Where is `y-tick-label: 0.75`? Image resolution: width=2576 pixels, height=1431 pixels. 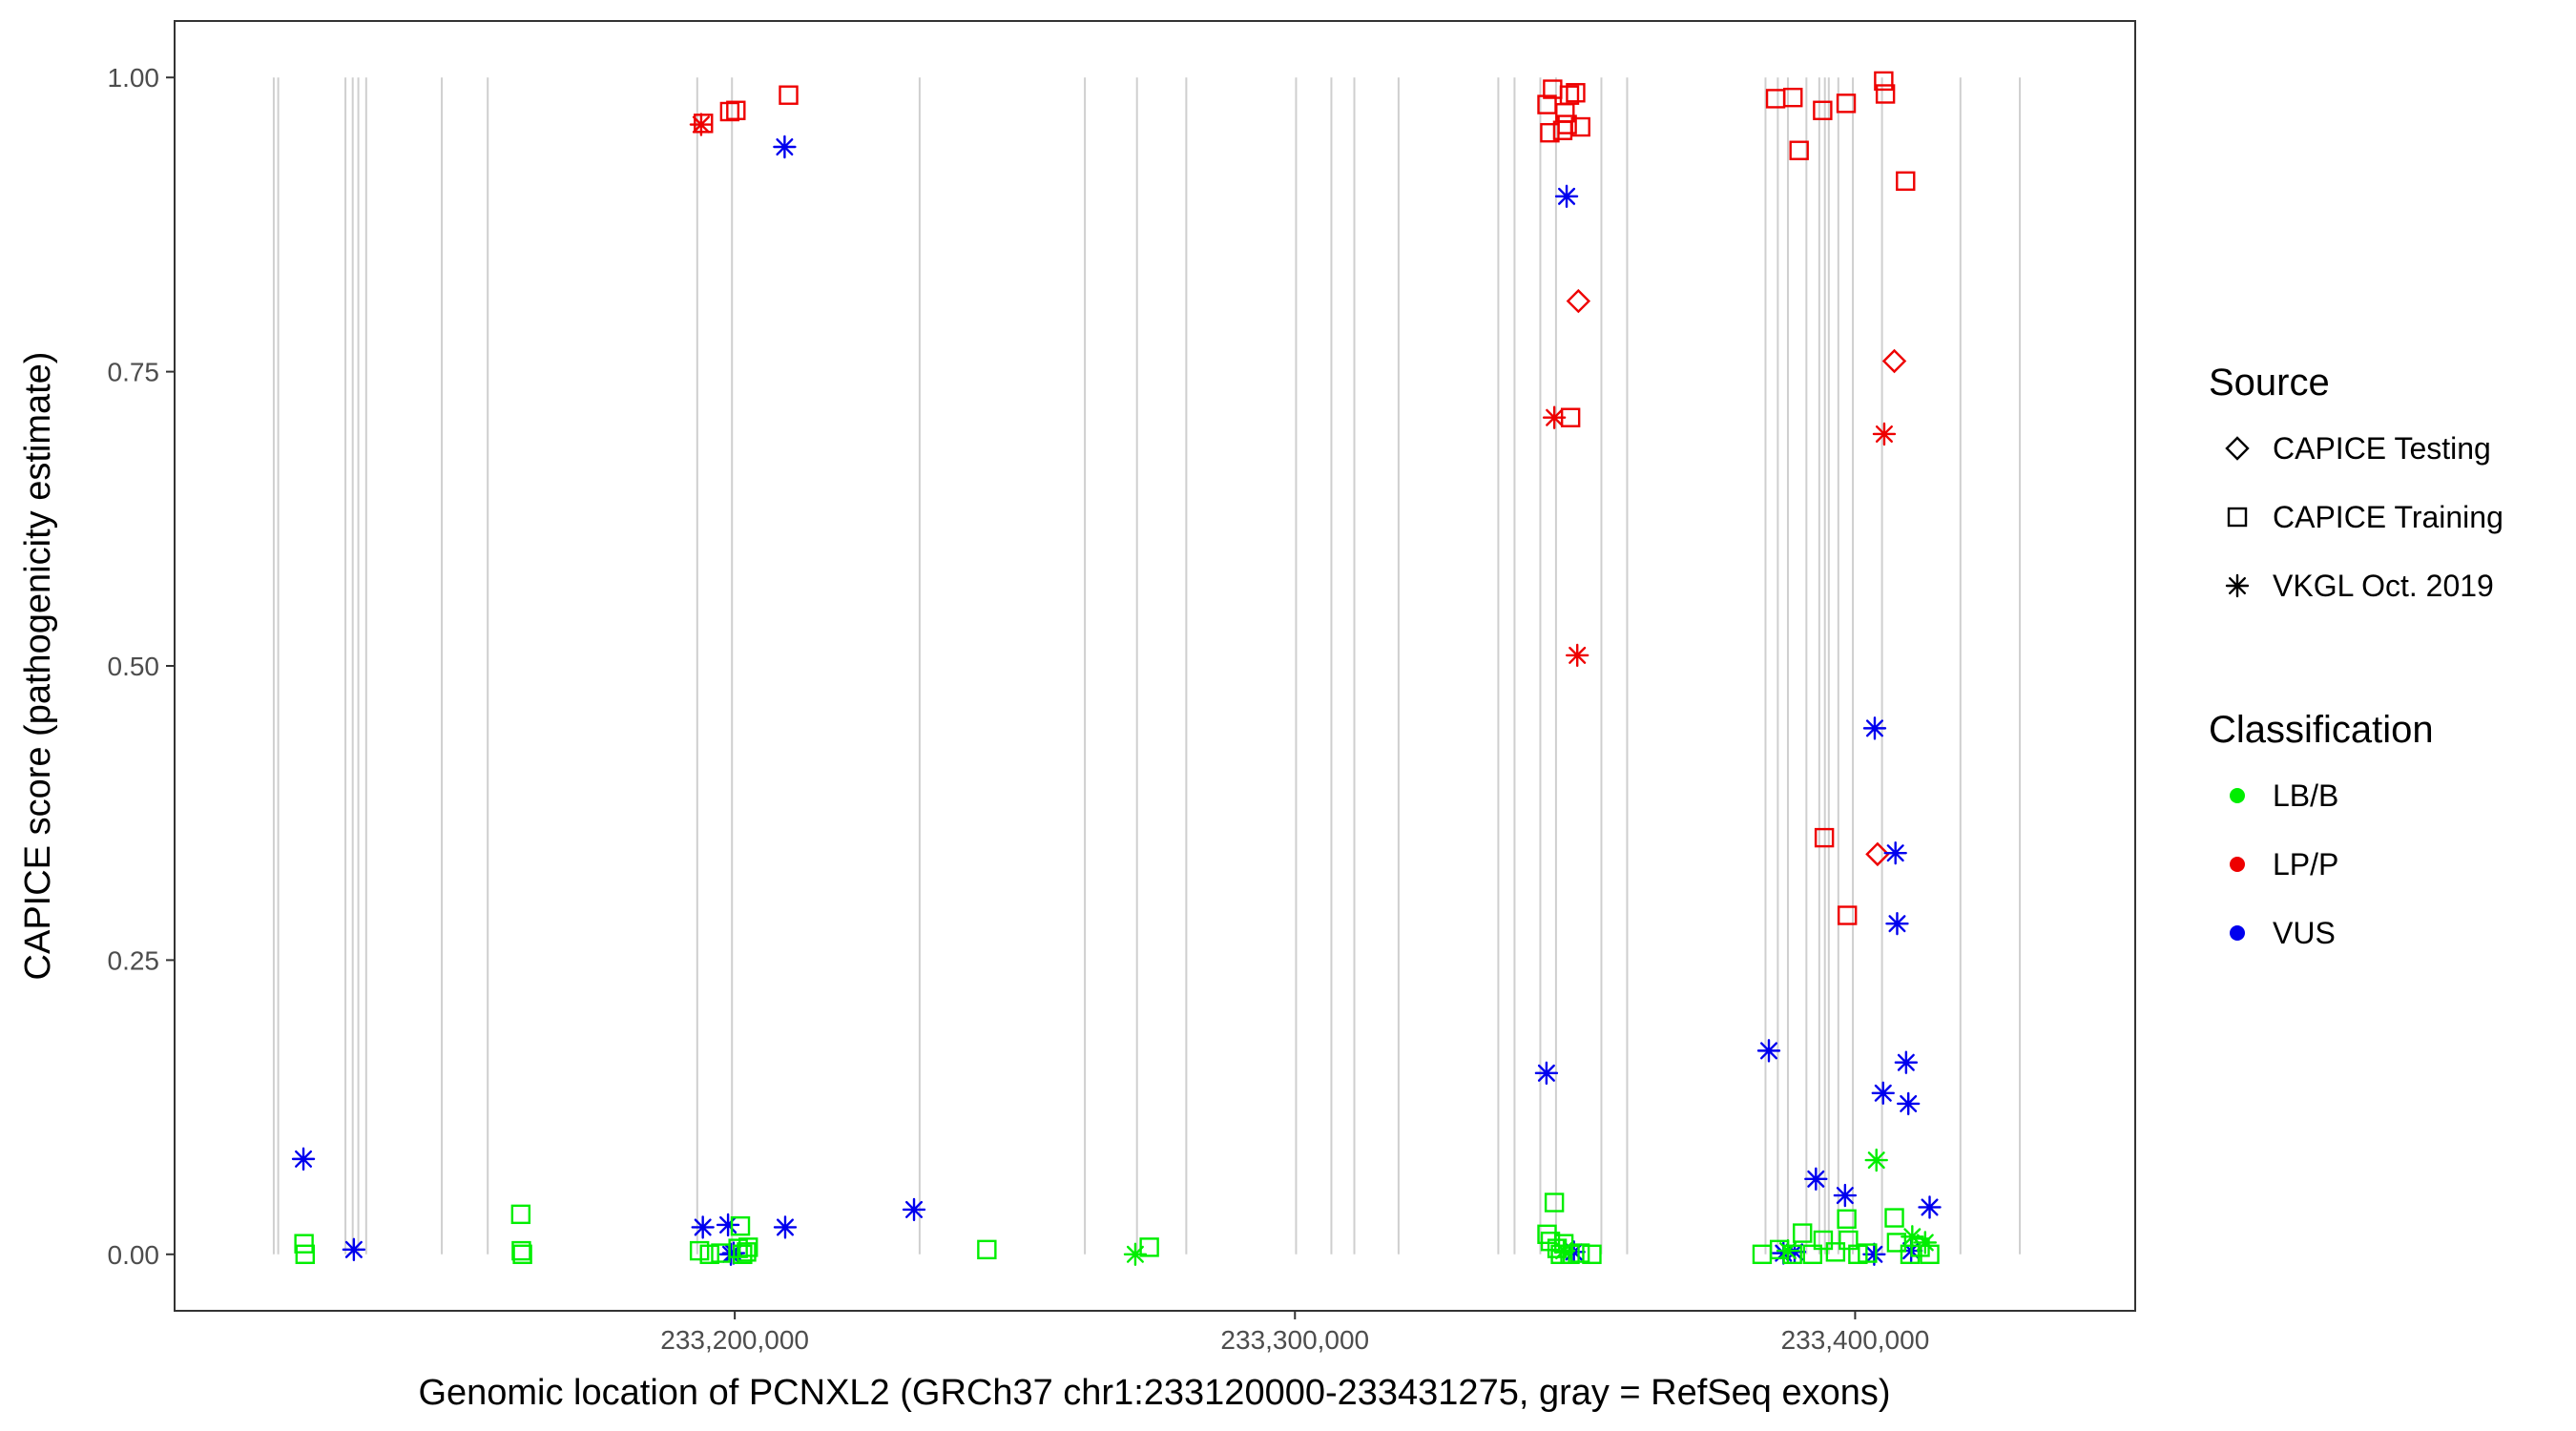 y-tick-label: 0.75 is located at coordinates (134, 372).